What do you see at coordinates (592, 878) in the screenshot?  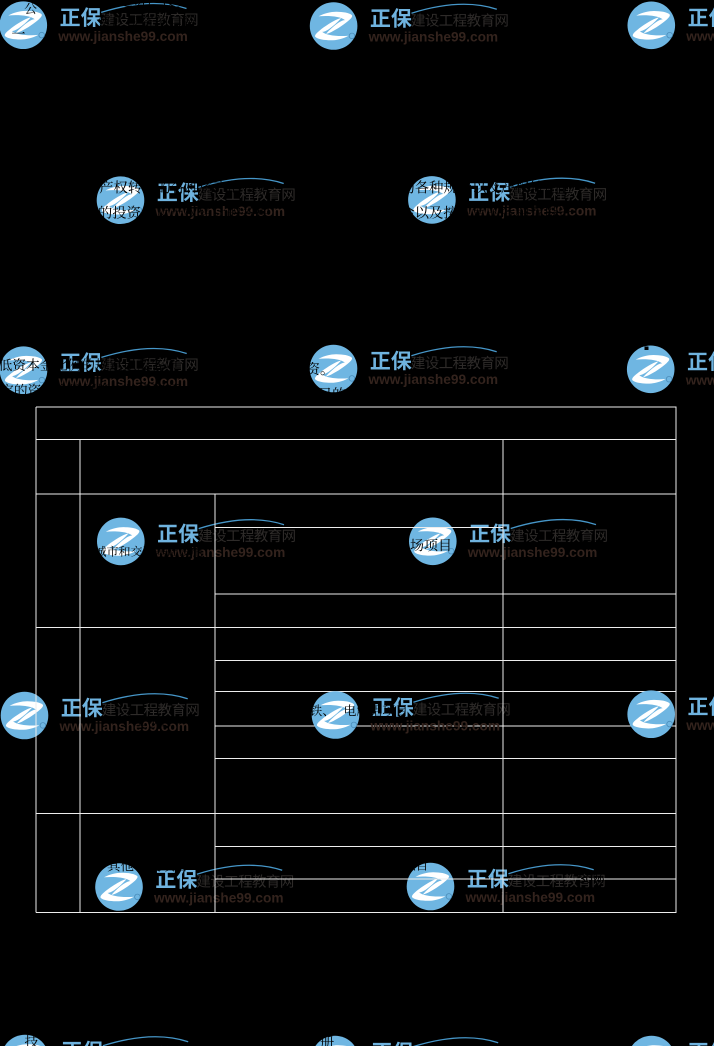 I see `svg-text: 30%` at bounding box center [592, 878].